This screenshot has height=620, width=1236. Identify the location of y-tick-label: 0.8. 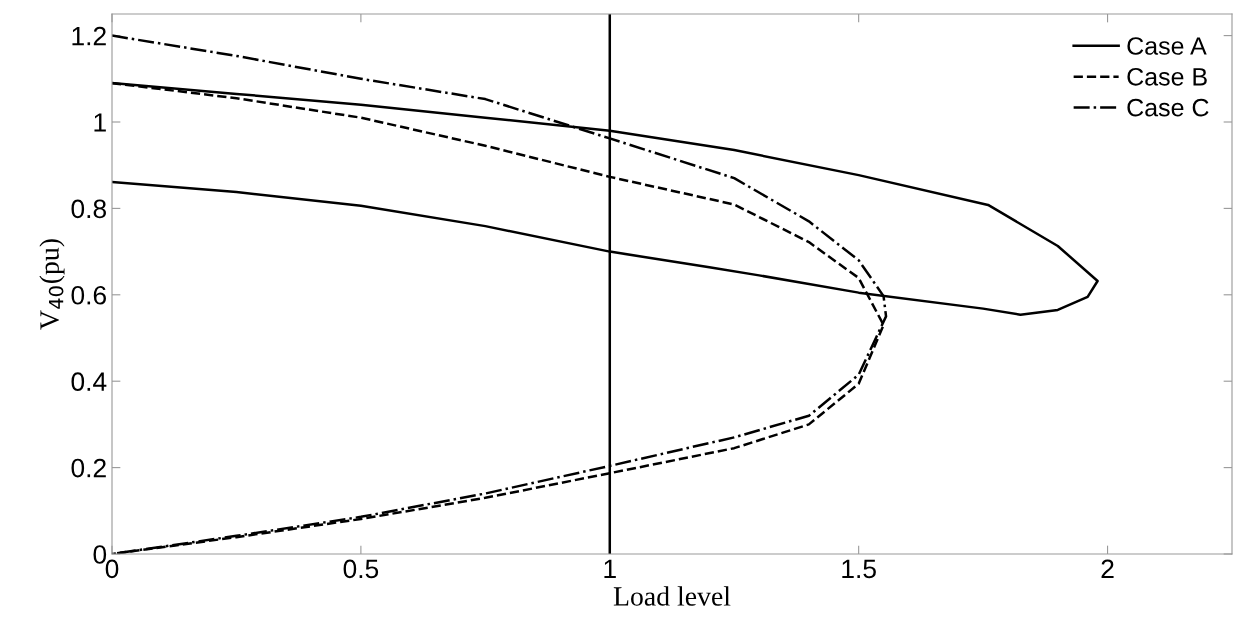
(88, 209).